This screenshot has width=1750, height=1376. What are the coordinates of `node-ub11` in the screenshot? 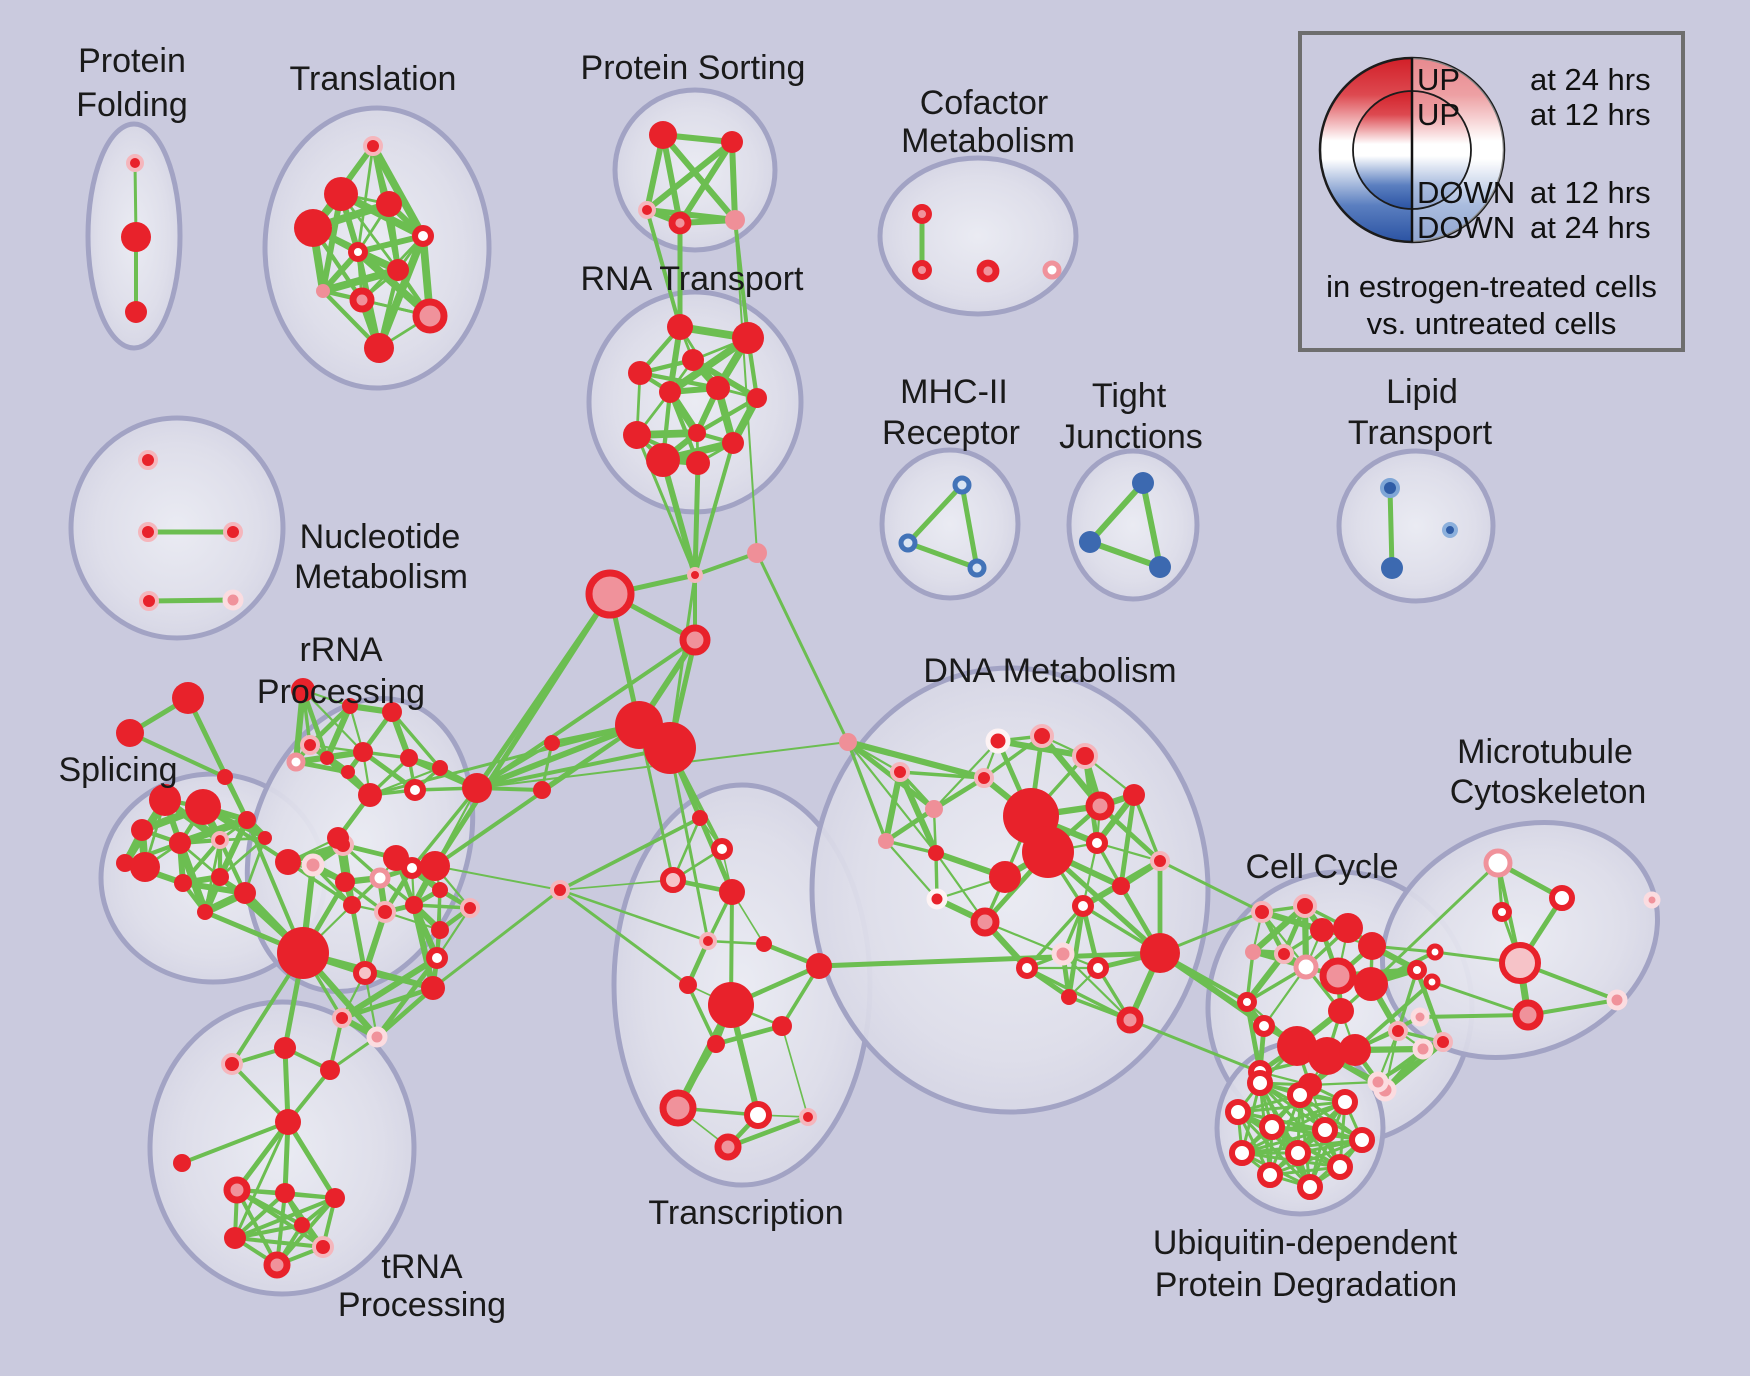 It's located at (1270, 1175).